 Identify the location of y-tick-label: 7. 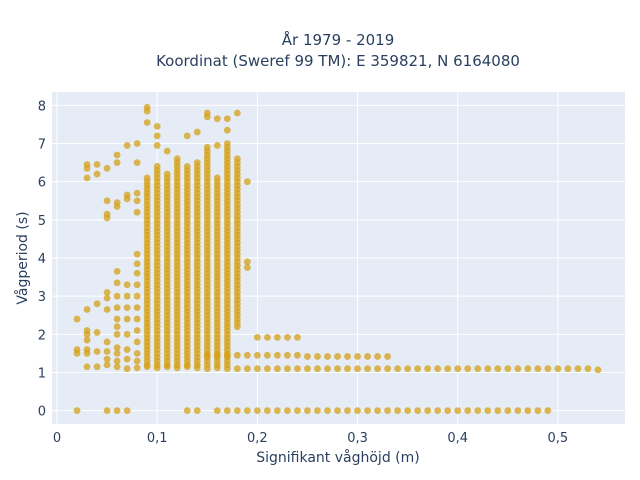
(42, 145).